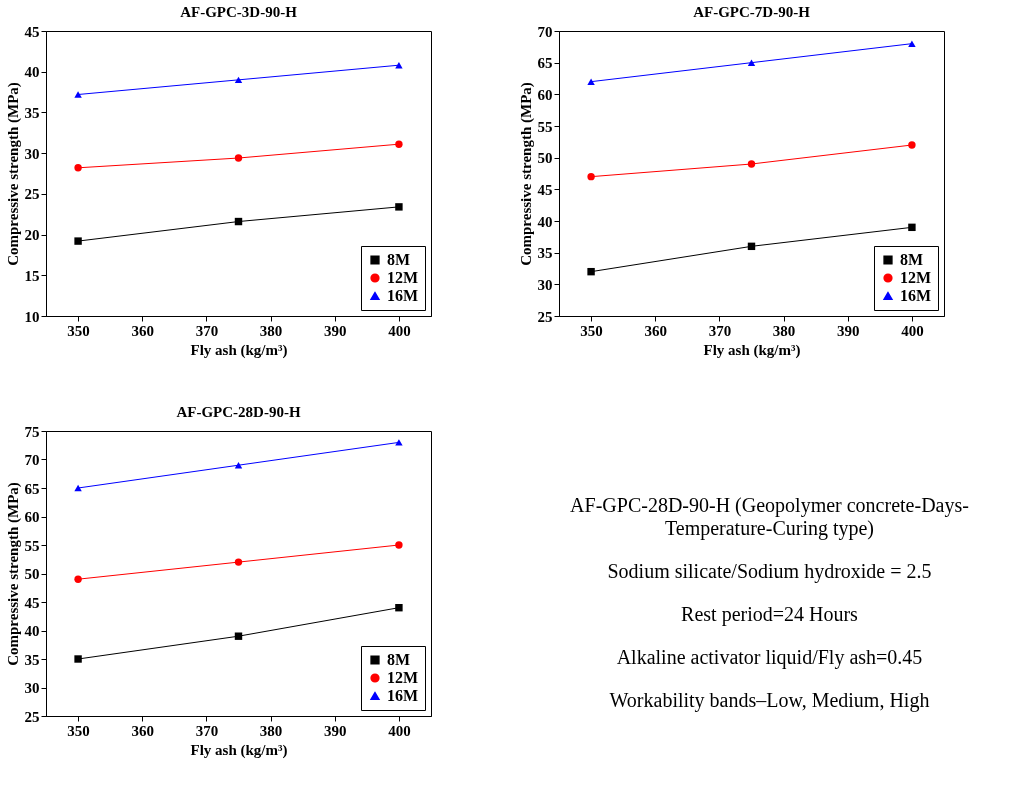  I want to click on text: AF-GPC-28D-90-H (Geopolymer concrete-Days-Temperature-Curing type), so click(769, 516).